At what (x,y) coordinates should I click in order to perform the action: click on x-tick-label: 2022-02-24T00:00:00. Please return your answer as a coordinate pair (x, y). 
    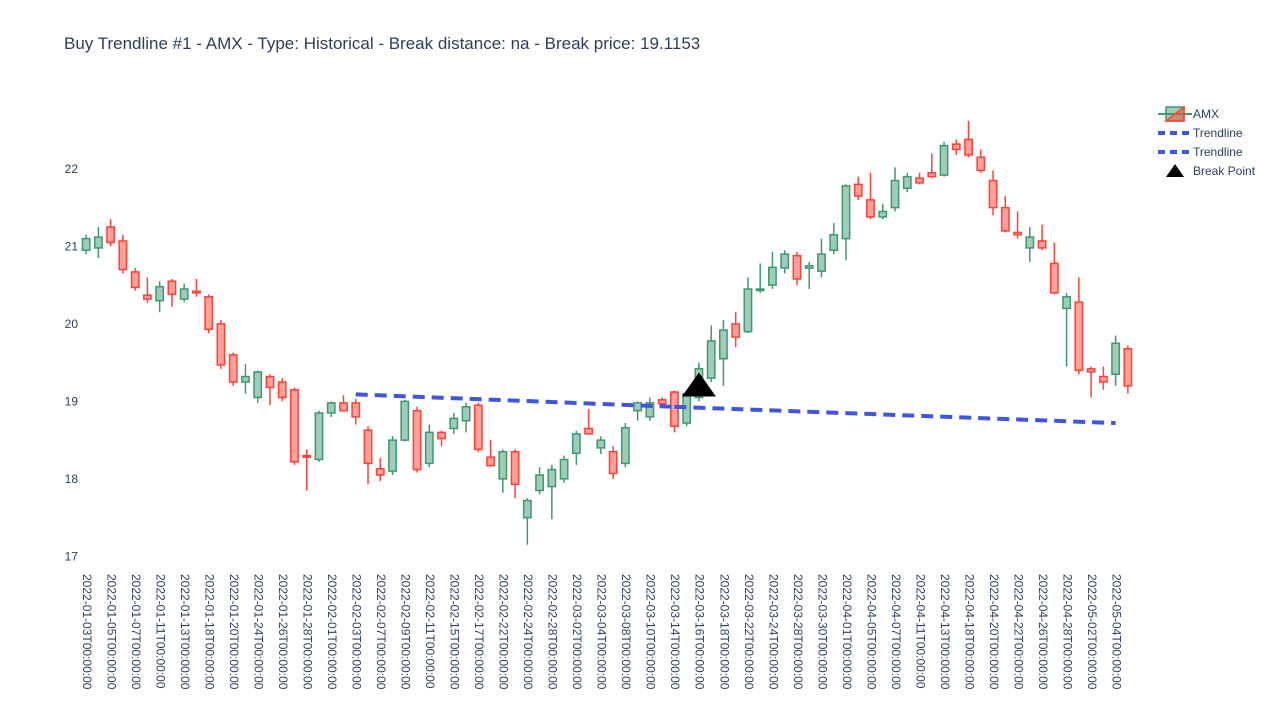
    Looking at the image, I should click on (528, 632).